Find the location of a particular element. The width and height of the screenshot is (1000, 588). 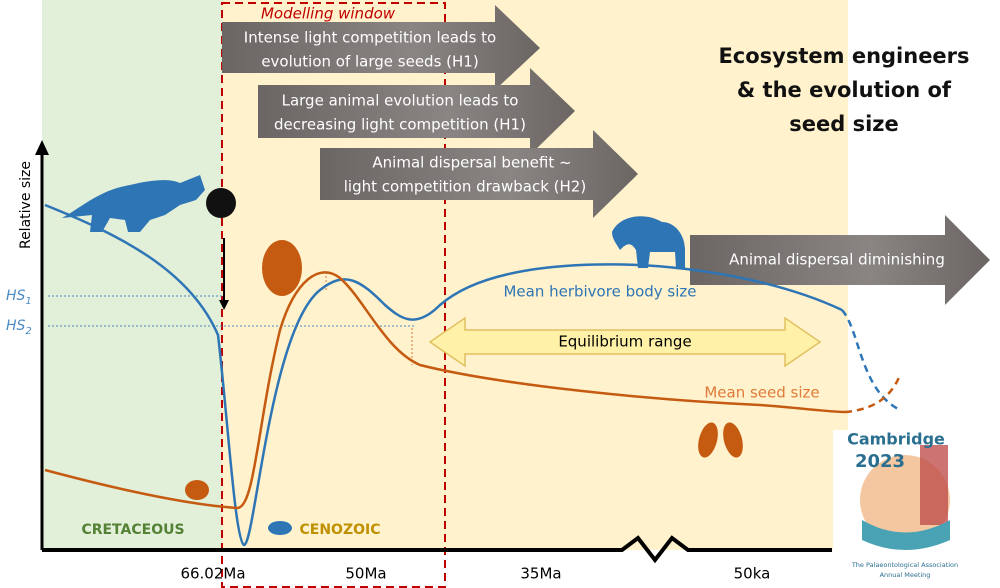

herbivore-curve-projection is located at coordinates (871, 360).